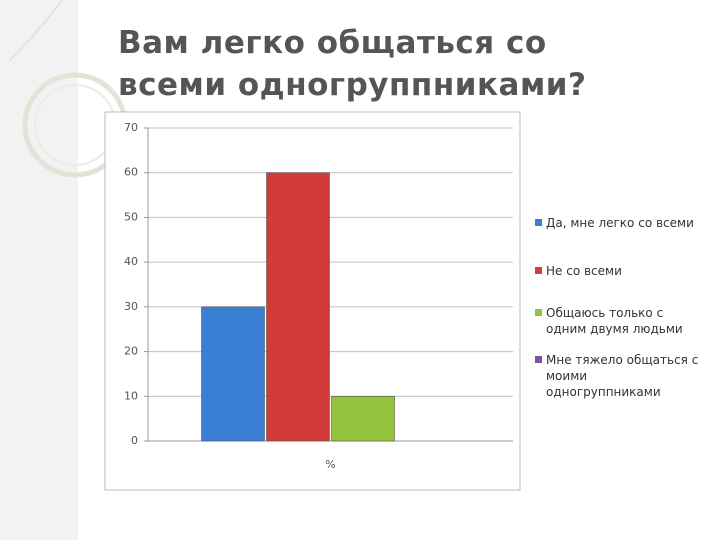 Image resolution: width=720 pixels, height=540 pixels. What do you see at coordinates (131, 395) in the screenshot?
I see `y-tick-label: 10` at bounding box center [131, 395].